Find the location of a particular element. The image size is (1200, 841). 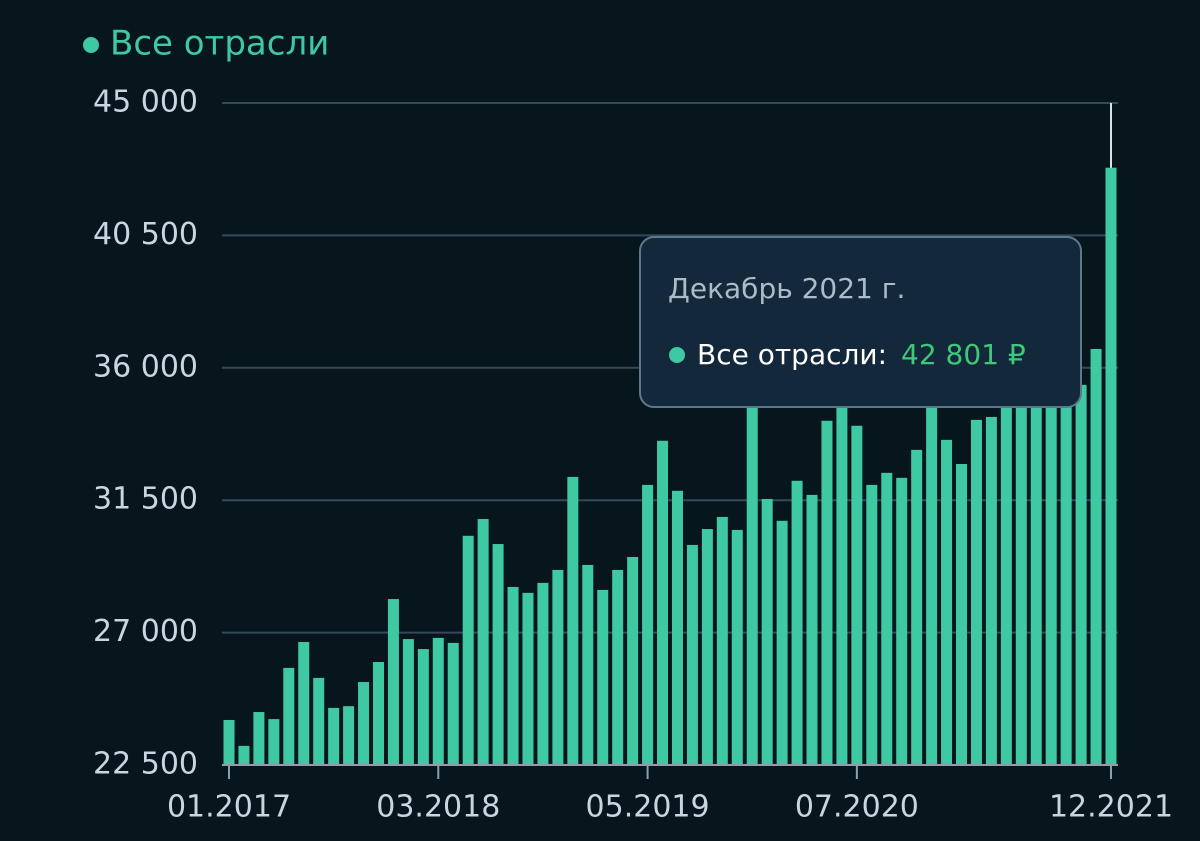

x-tick-label: 01.2017 is located at coordinates (229, 807).